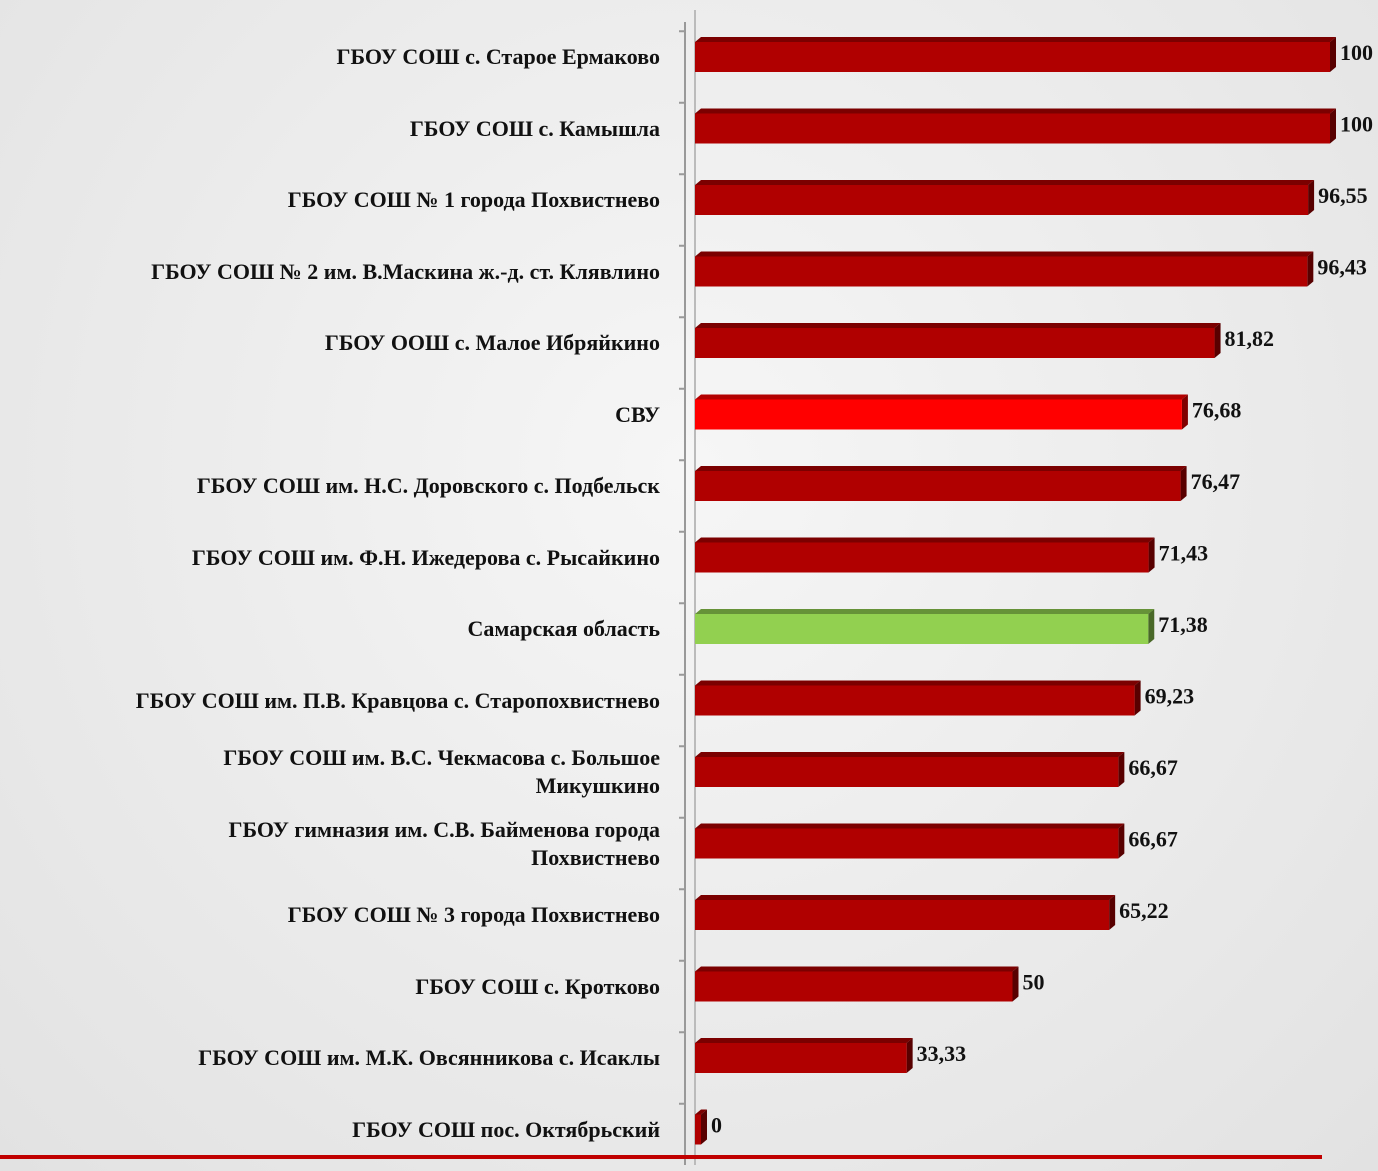 The image size is (1378, 1171). I want to click on value-label: 96,43, so click(1342, 267).